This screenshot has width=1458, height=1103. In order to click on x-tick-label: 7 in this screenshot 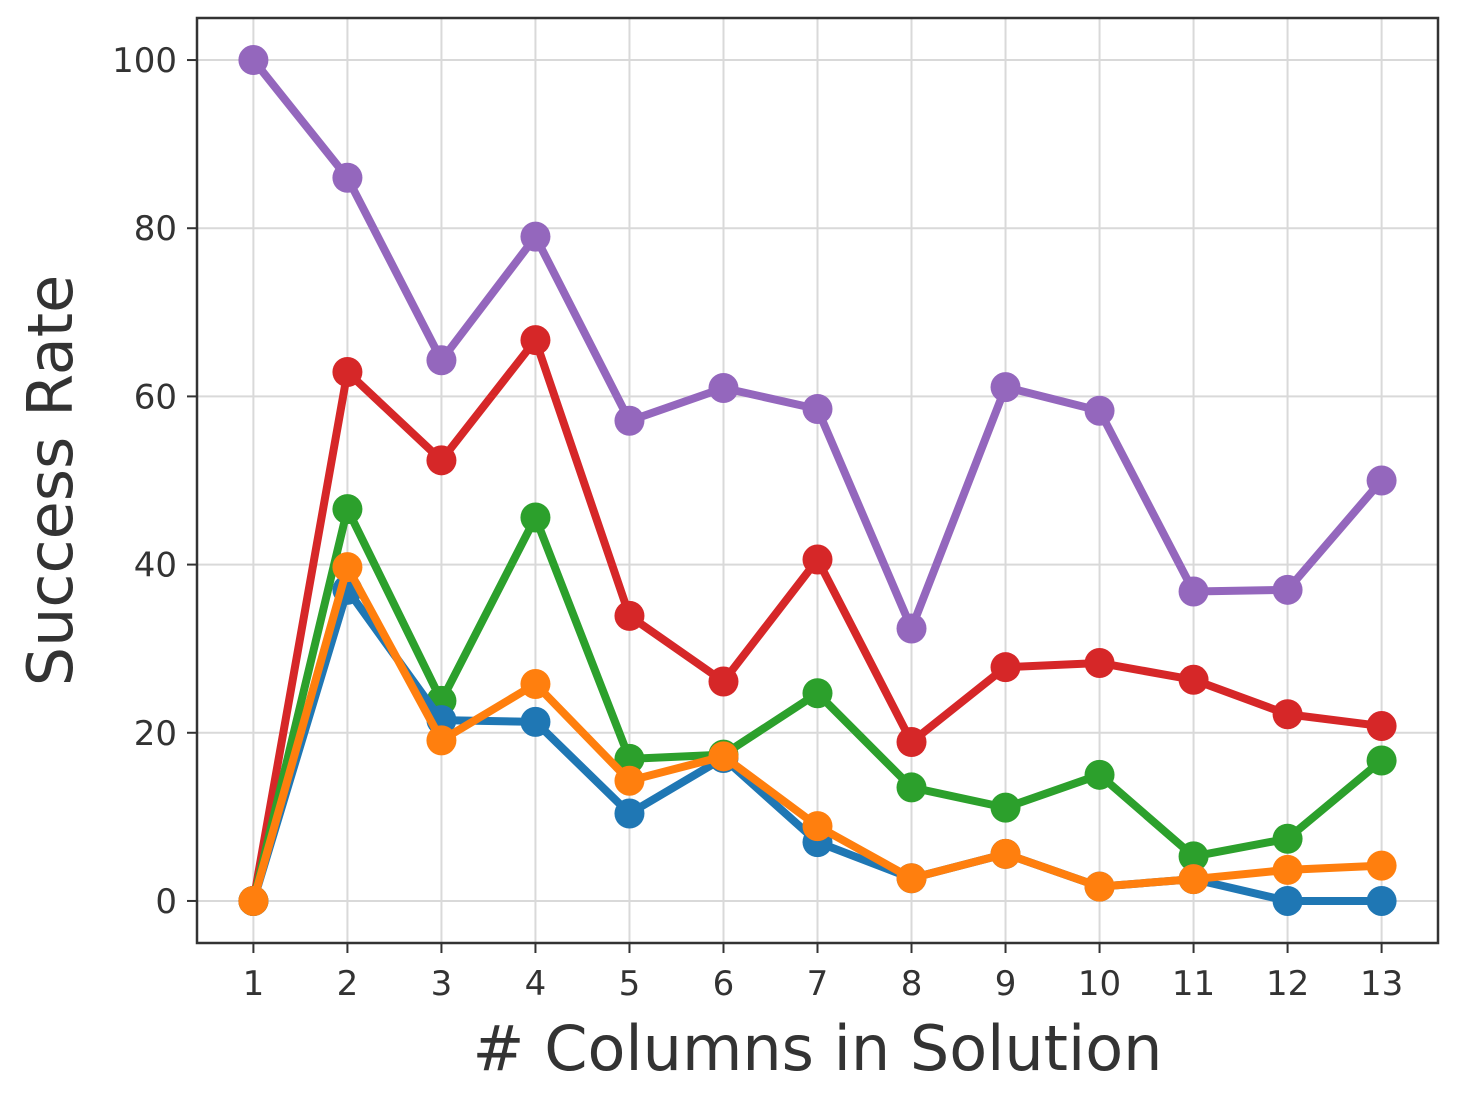, I will do `click(818, 984)`.